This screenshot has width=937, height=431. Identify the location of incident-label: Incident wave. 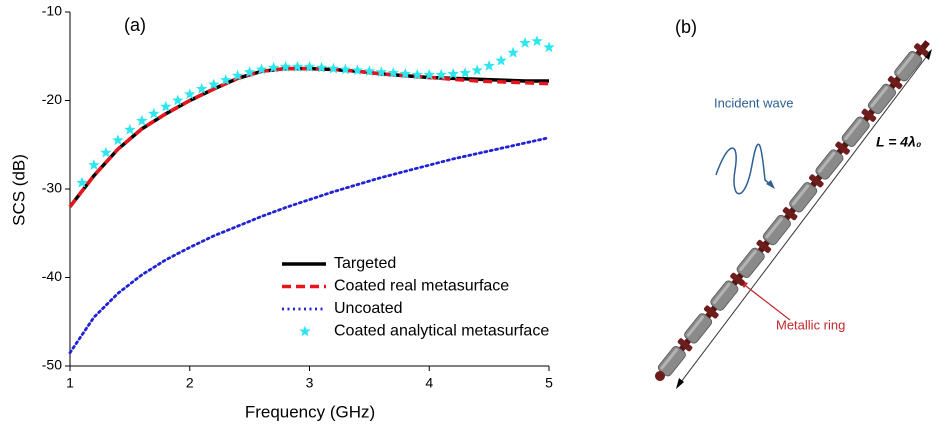
(754, 102).